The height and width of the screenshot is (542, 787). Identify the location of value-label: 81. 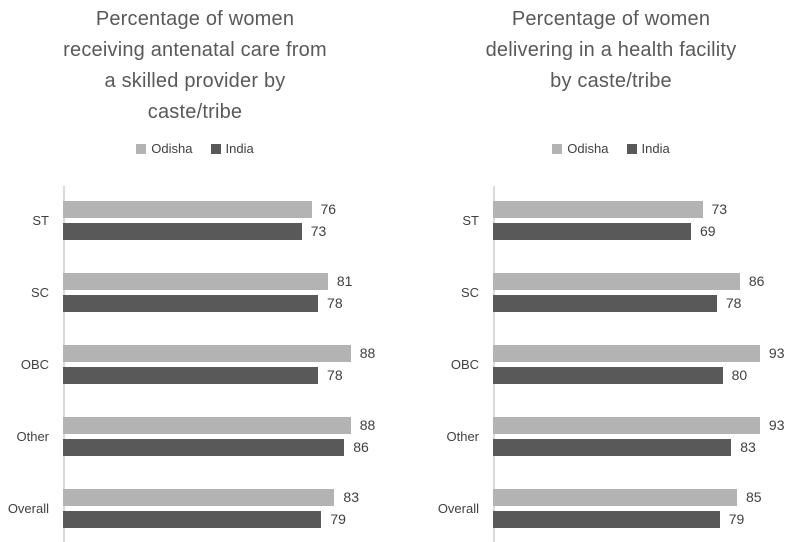
(344, 281).